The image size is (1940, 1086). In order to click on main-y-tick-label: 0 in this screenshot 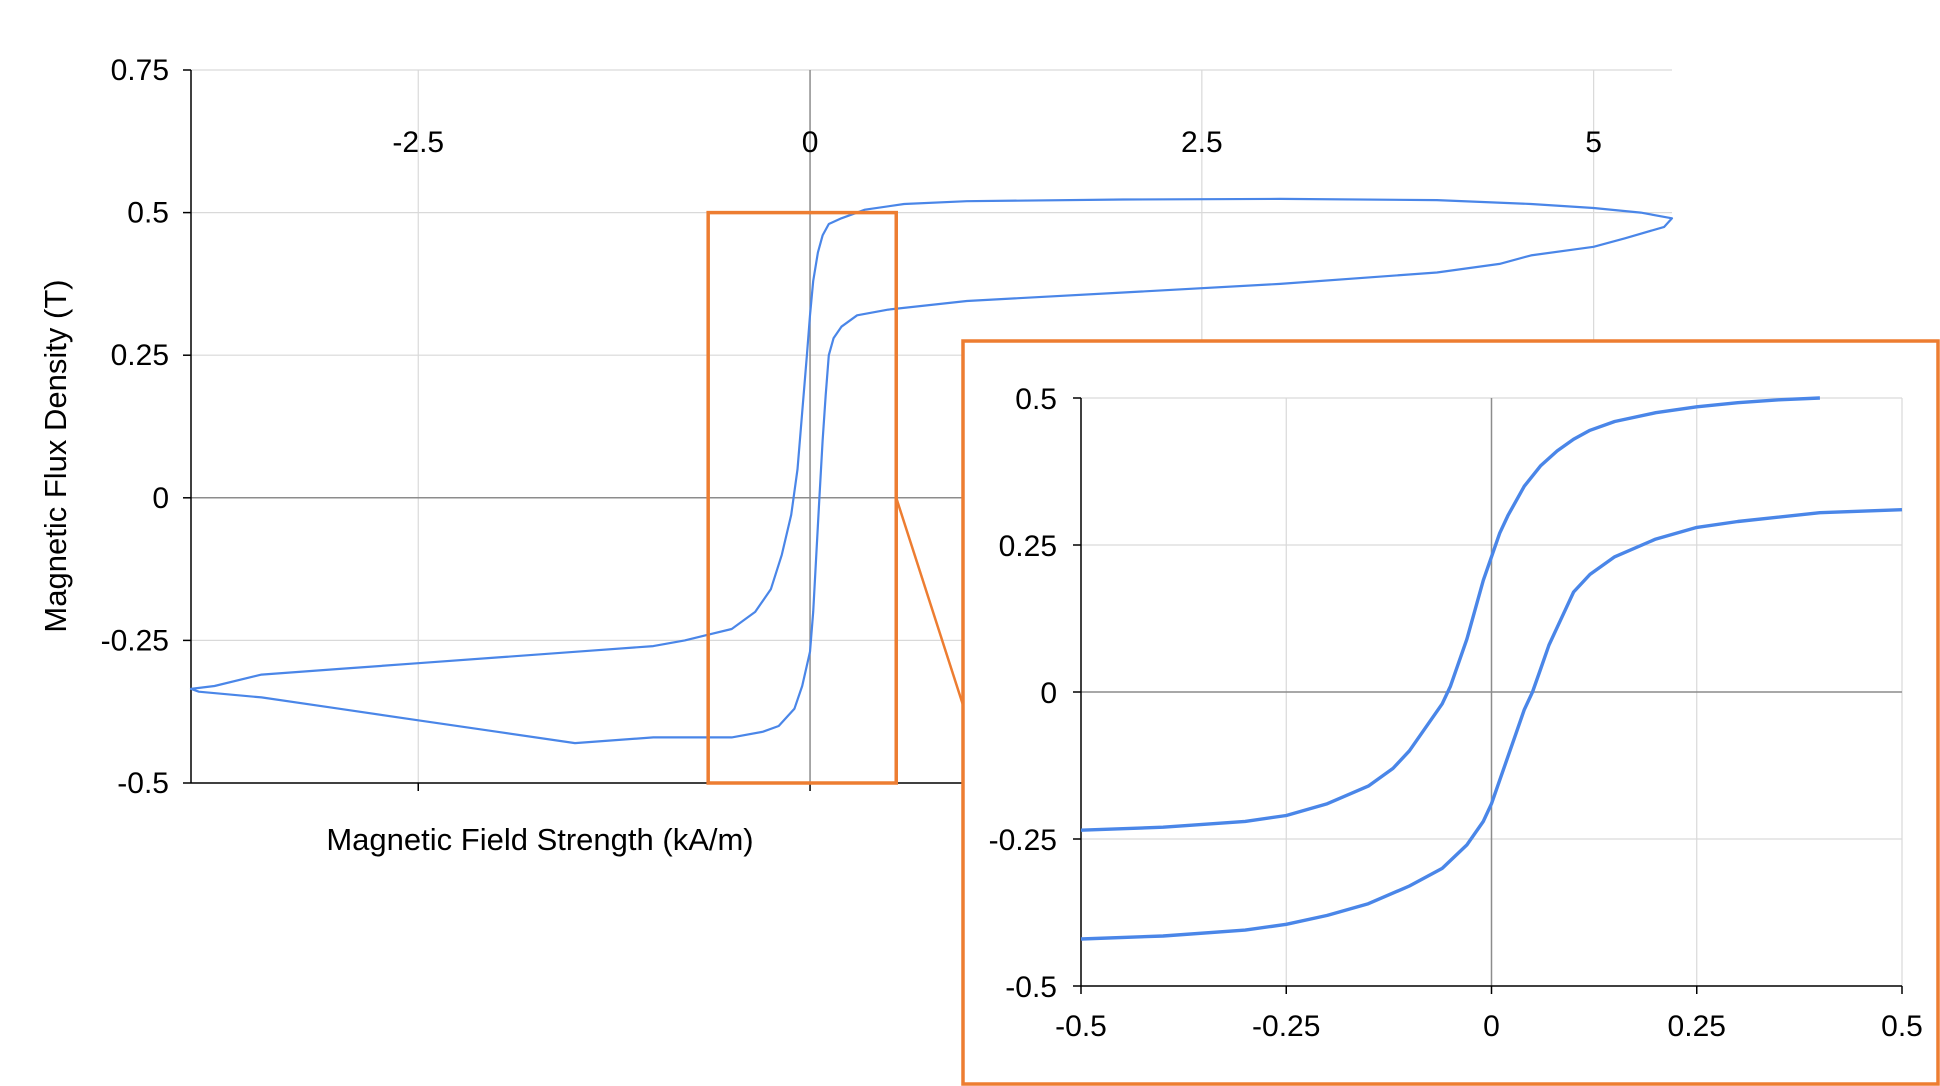, I will do `click(160, 498)`.